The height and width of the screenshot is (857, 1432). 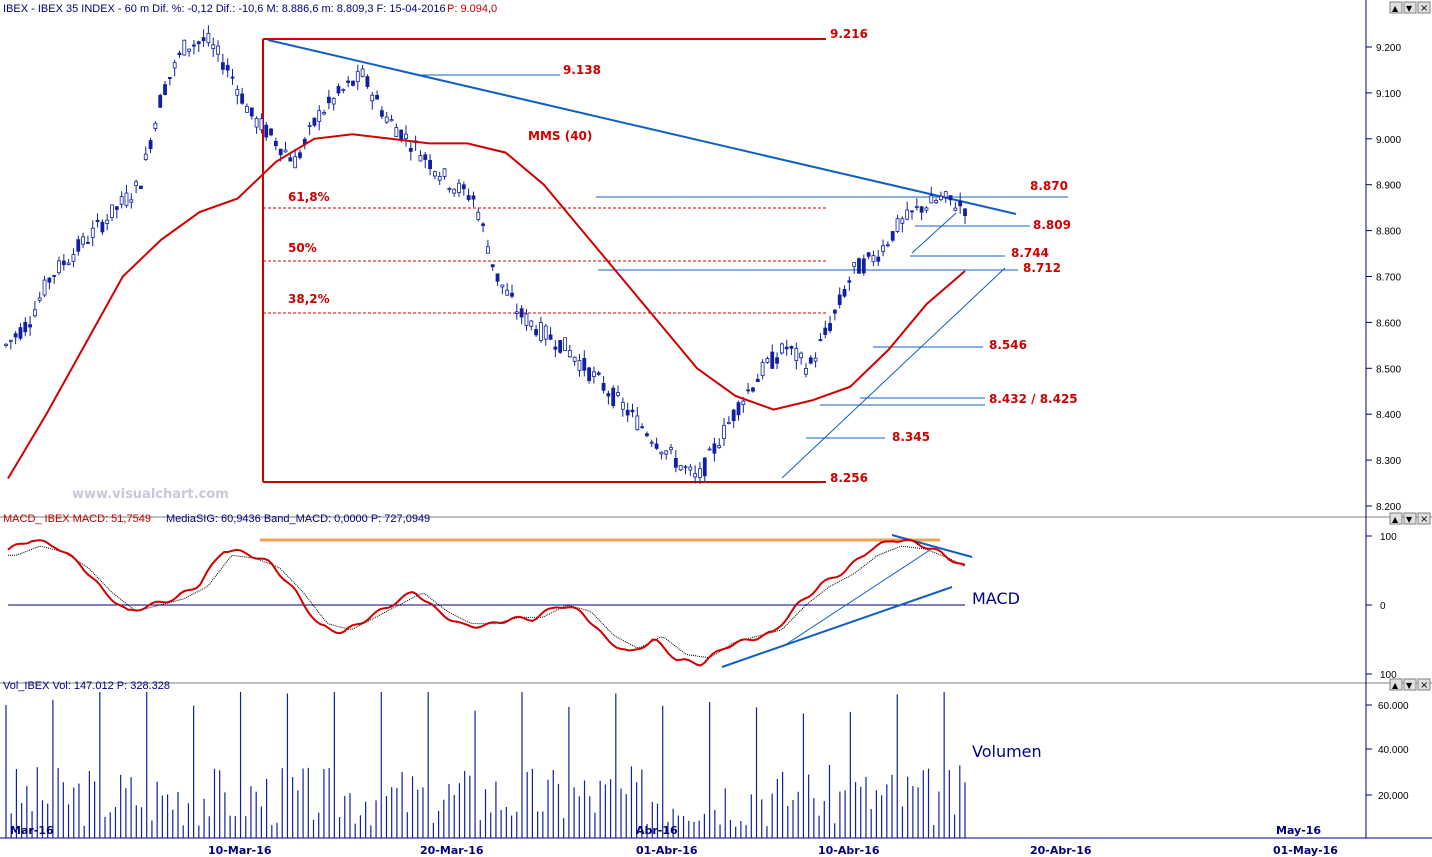 I want to click on price-tick-label: 8.200, so click(x=1388, y=507).